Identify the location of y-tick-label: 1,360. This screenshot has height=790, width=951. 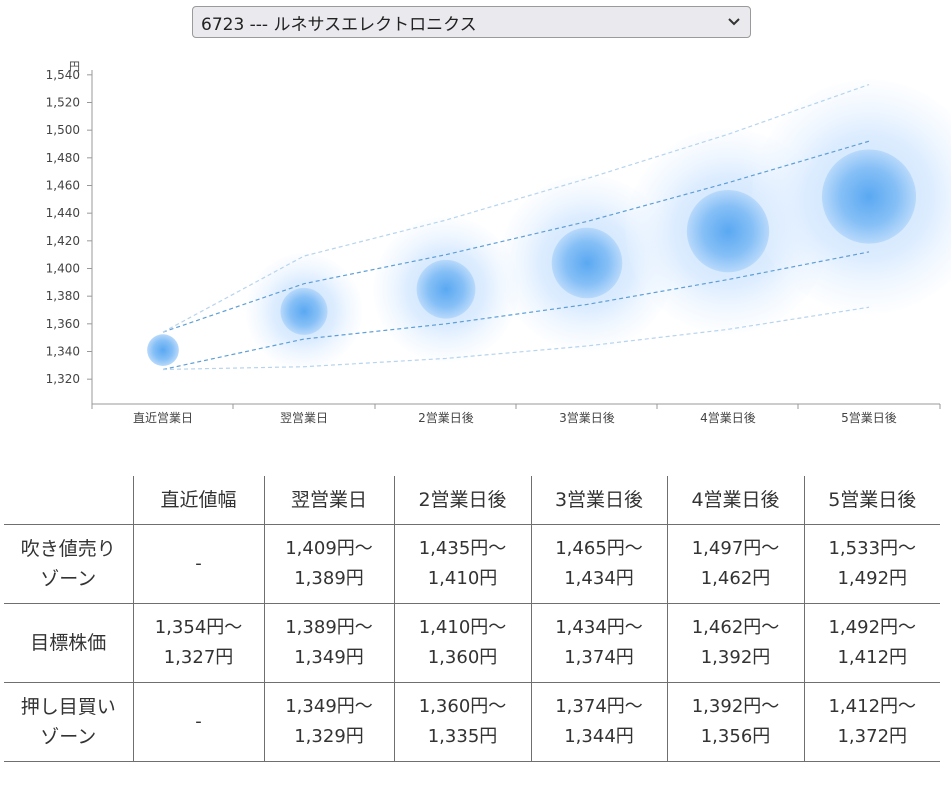
(63, 324).